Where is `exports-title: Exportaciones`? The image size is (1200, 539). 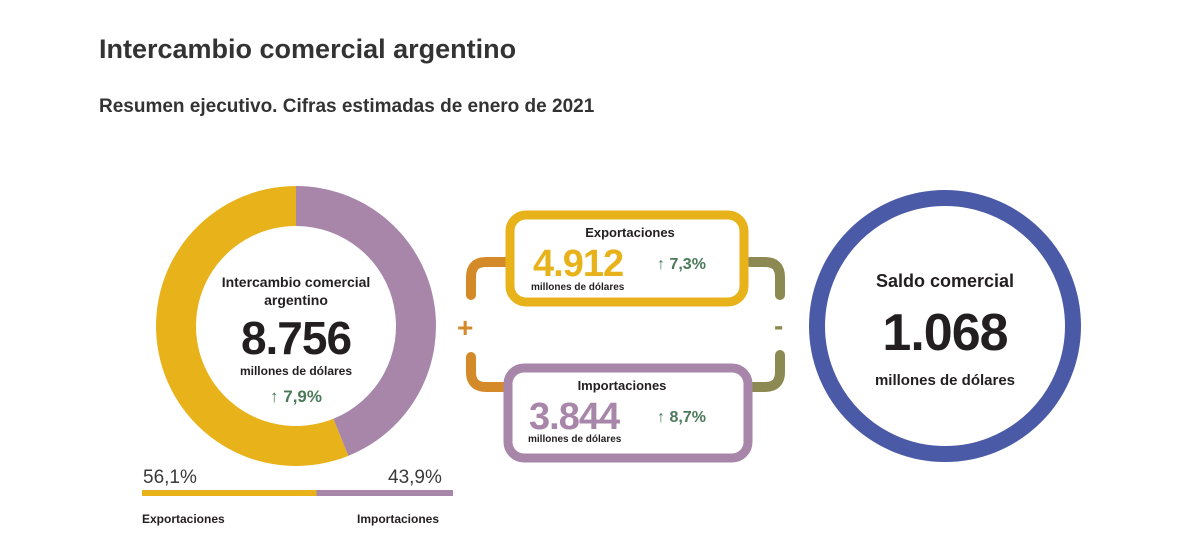
exports-title: Exportaciones is located at coordinates (630, 232).